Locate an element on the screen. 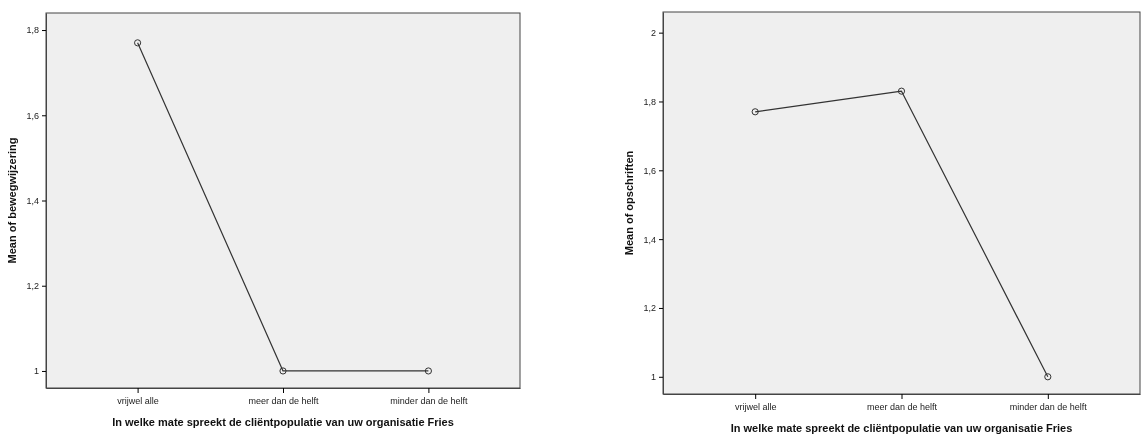 This screenshot has height=436, width=1143. y-tick-label: 2 is located at coordinates (653, 33).